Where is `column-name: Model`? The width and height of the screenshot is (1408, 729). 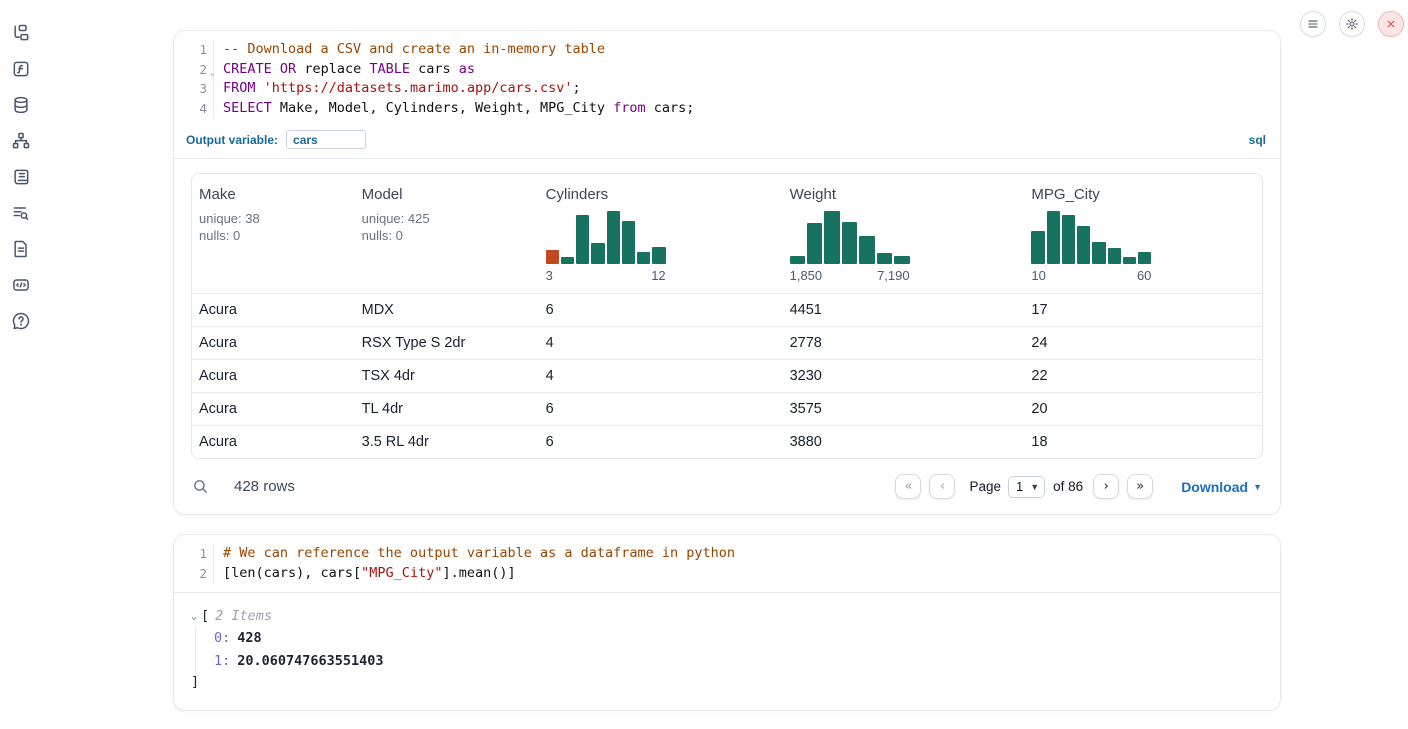
column-name: Model is located at coordinates (382, 194).